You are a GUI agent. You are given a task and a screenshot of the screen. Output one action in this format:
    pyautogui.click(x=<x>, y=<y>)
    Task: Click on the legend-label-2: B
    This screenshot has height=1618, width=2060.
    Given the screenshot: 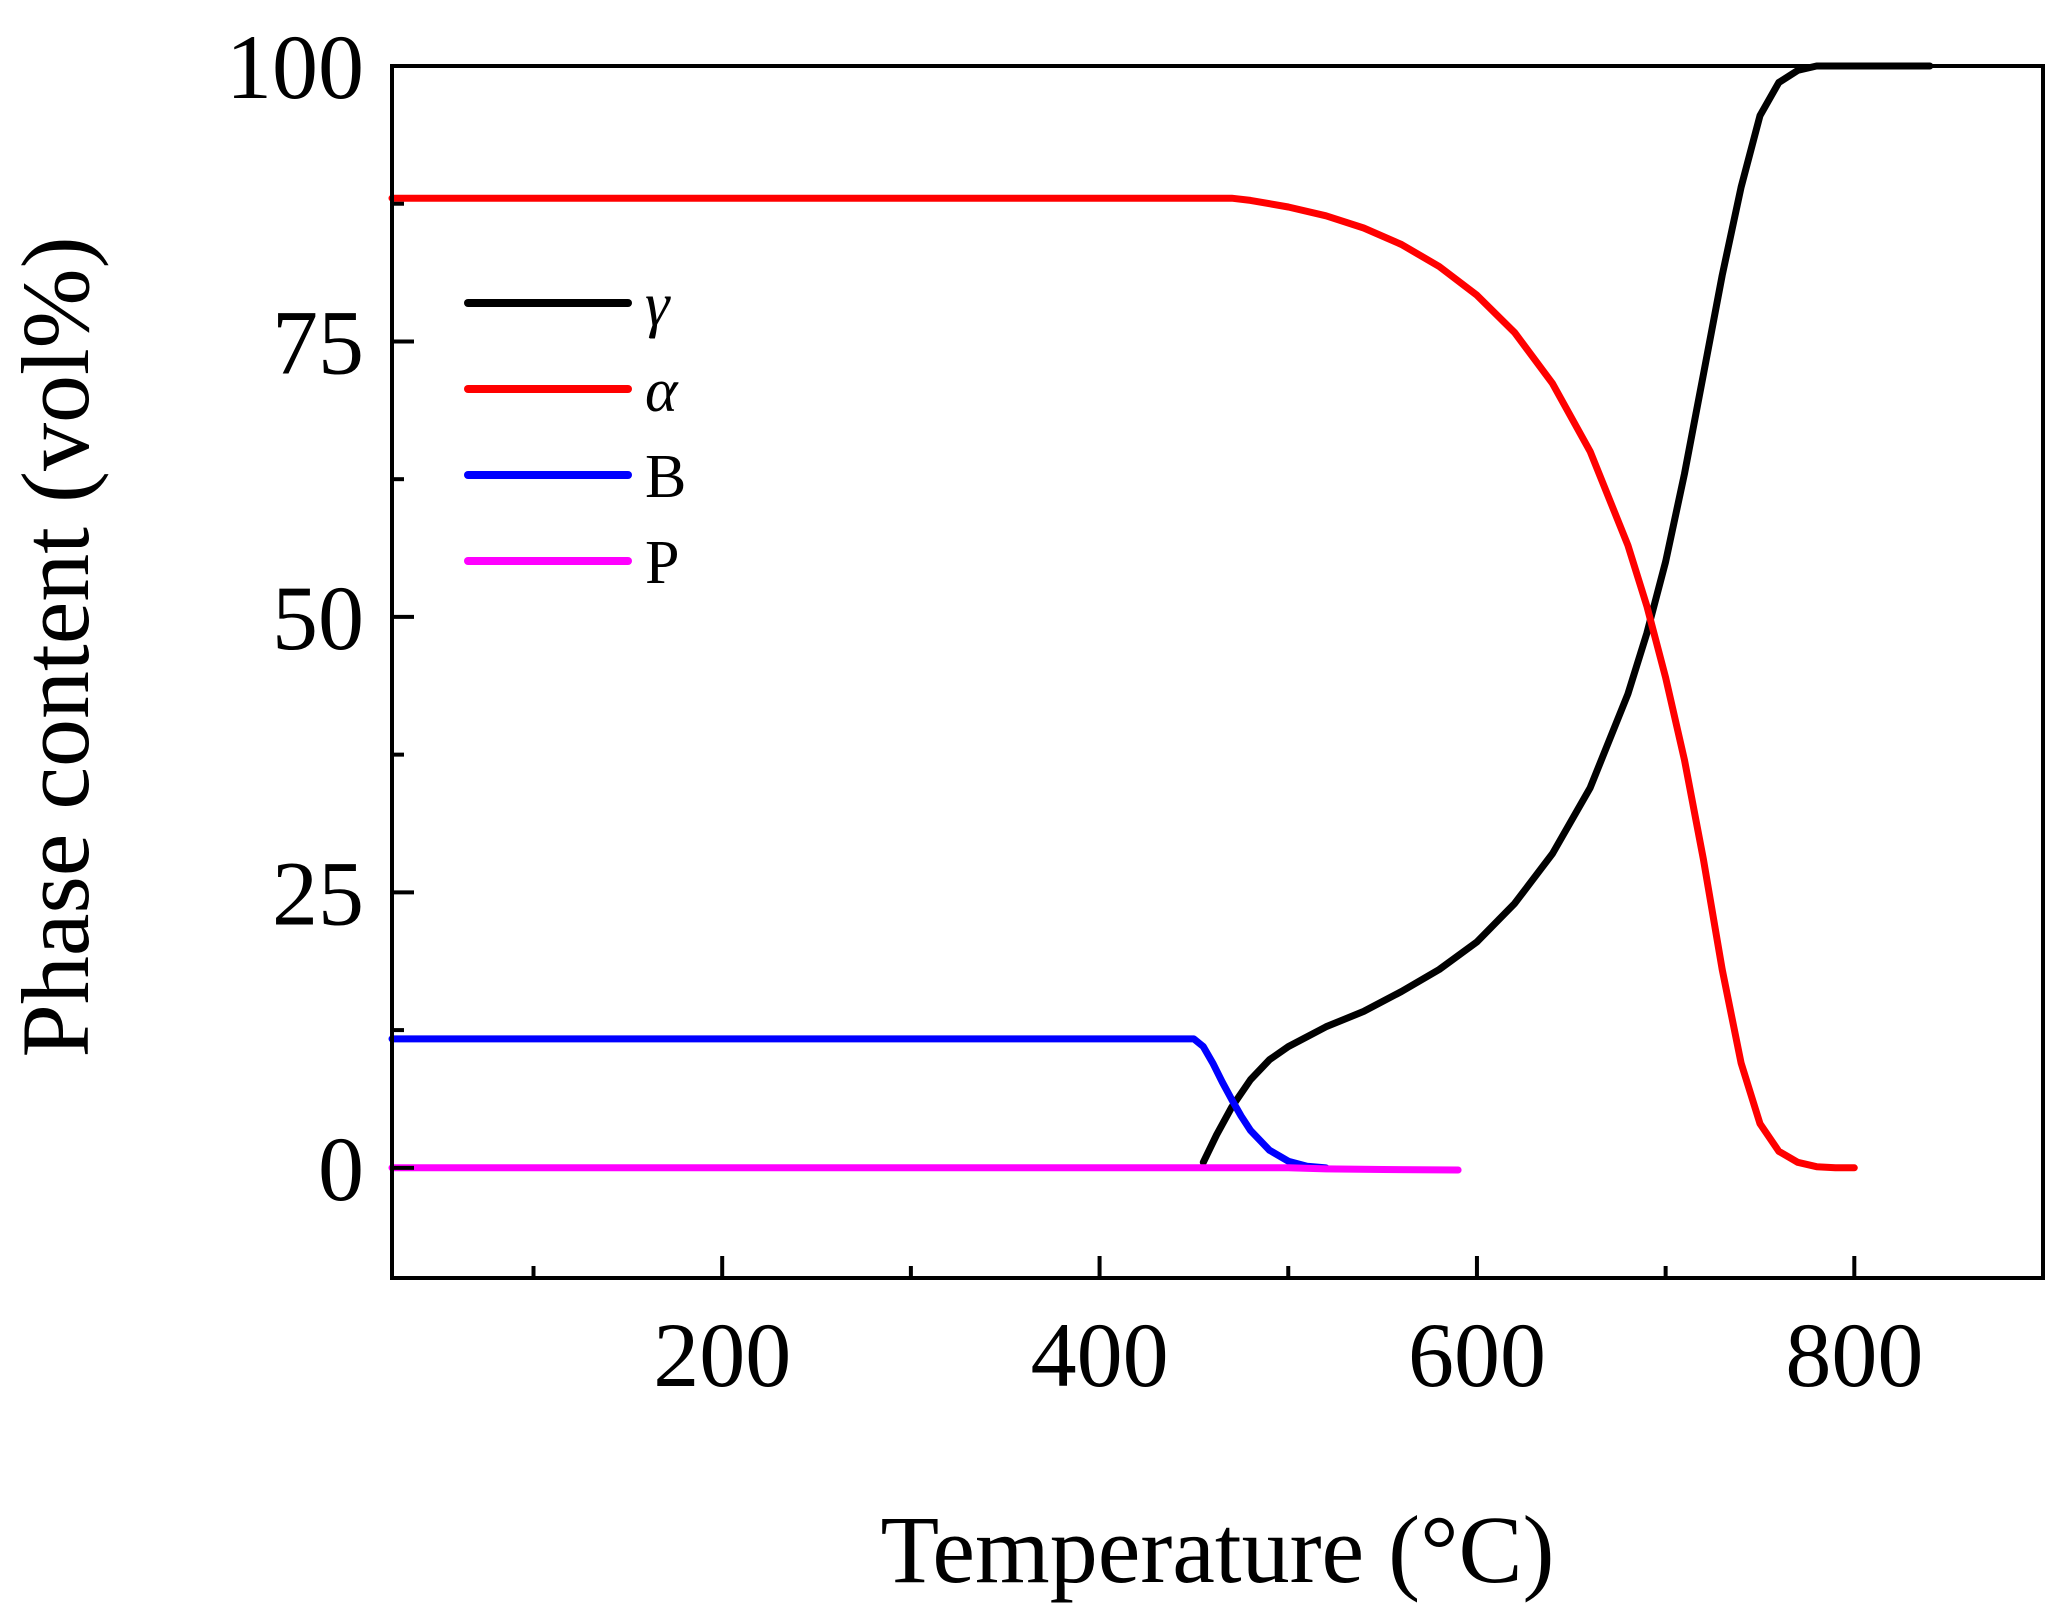 What is the action you would take?
    pyautogui.click(x=665, y=477)
    